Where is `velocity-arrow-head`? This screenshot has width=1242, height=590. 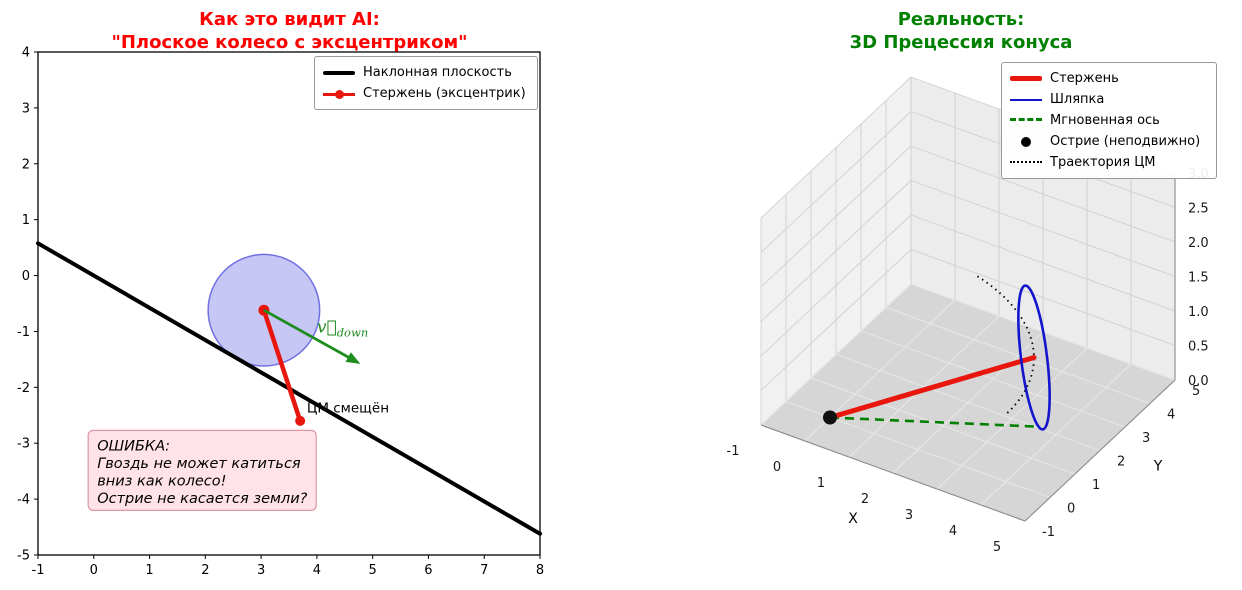
velocity-arrow-head is located at coordinates (353, 358).